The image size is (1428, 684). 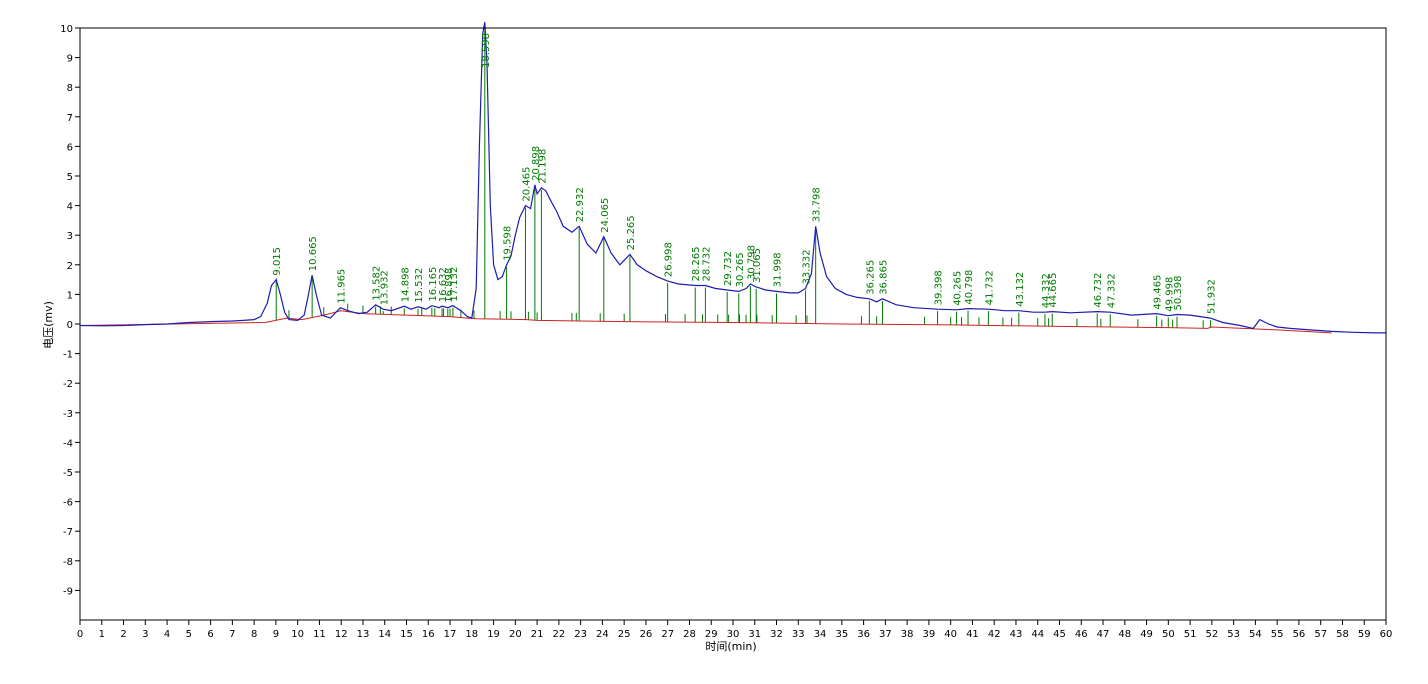 What do you see at coordinates (70, 295) in the screenshot?
I see `y-tick-label: 1` at bounding box center [70, 295].